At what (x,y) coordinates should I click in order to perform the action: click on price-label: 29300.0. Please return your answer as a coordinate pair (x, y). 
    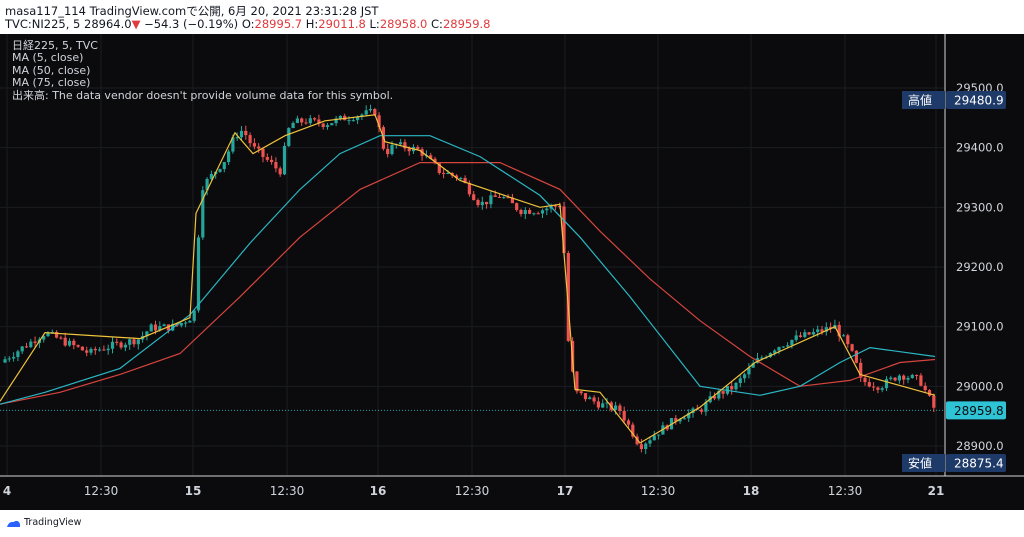
    Looking at the image, I should click on (980, 207).